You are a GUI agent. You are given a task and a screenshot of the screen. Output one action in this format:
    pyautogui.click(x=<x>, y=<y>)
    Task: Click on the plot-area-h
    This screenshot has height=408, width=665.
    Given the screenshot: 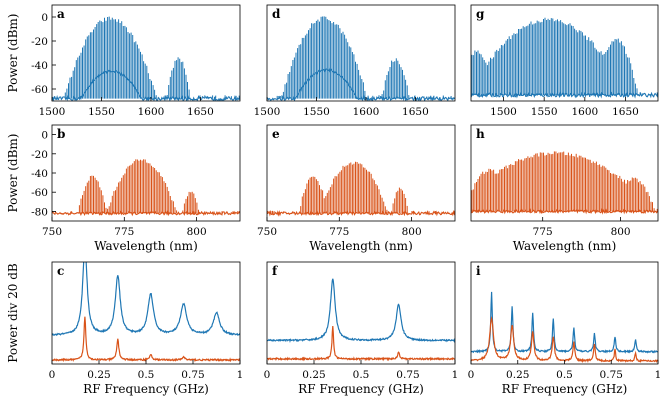 What is the action you would take?
    pyautogui.click(x=564, y=183)
    